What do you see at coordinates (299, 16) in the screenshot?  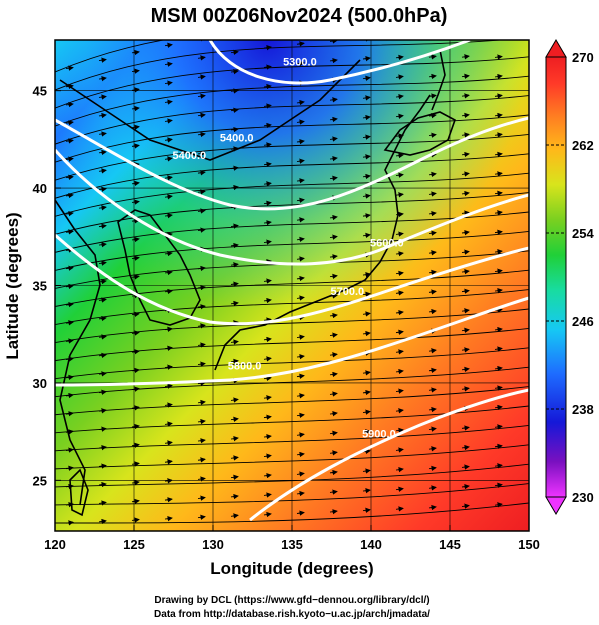 I see `chart-title: MSM 00Z06Nov2024 (500.0hPa)` at bounding box center [299, 16].